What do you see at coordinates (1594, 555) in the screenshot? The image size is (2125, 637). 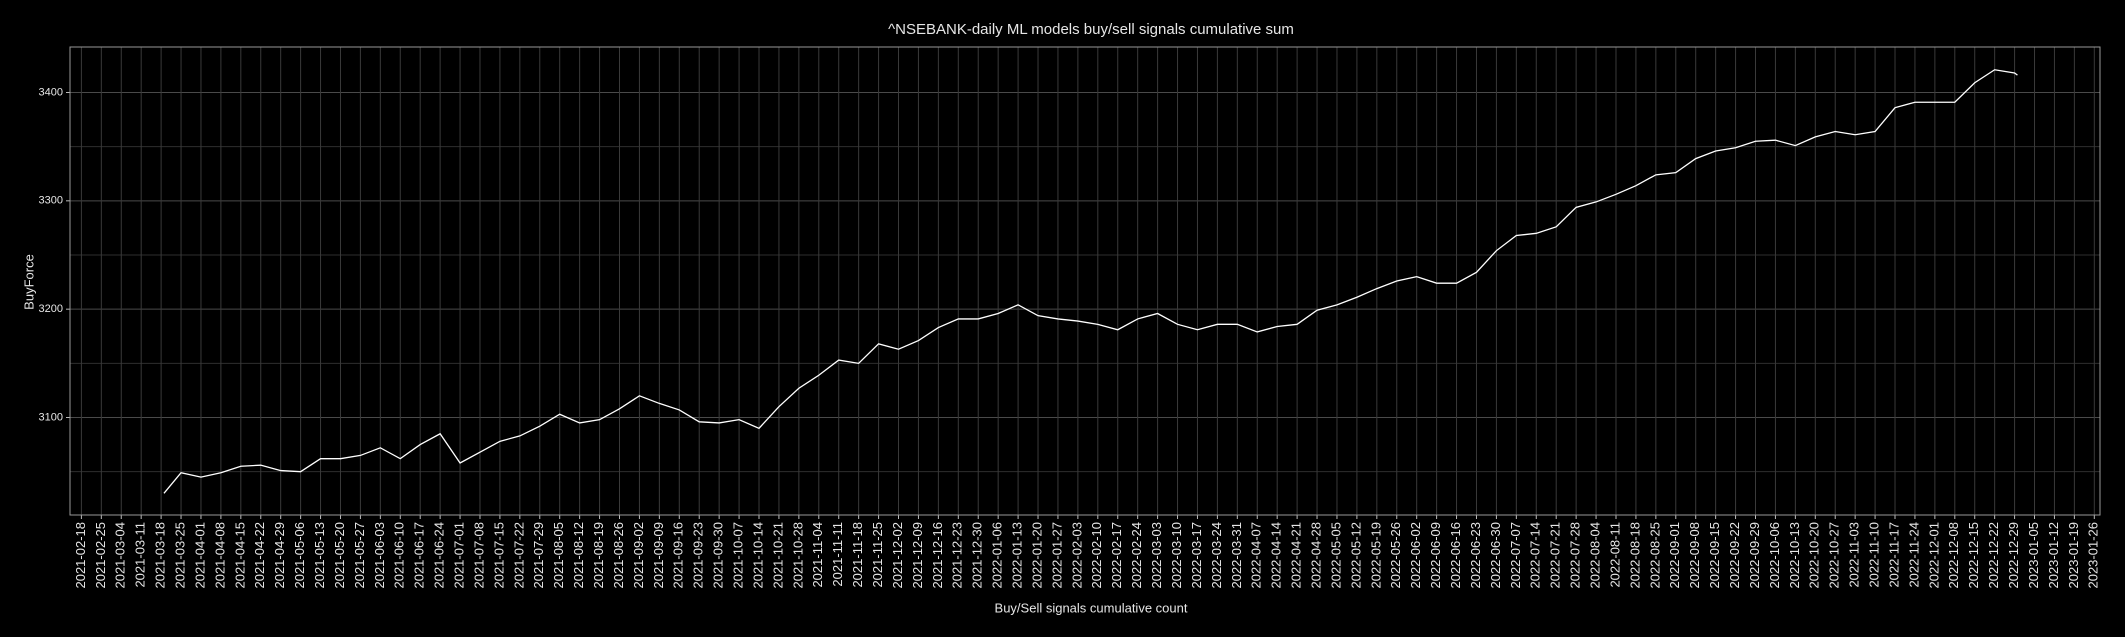 I see `x-tick-label: 2022-08-04` at bounding box center [1594, 555].